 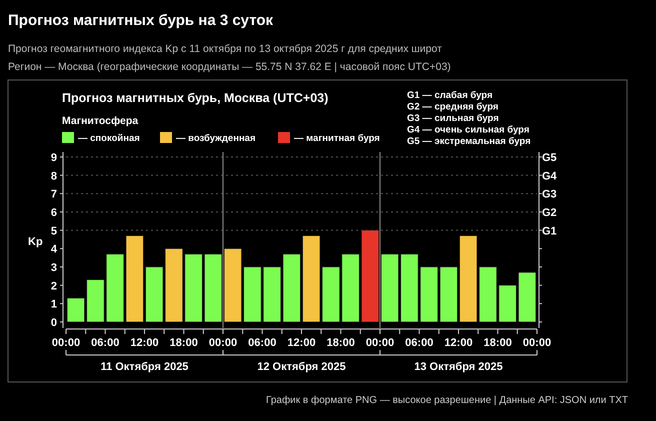 What do you see at coordinates (549, 212) in the screenshot?
I see `ref-line-label: G2` at bounding box center [549, 212].